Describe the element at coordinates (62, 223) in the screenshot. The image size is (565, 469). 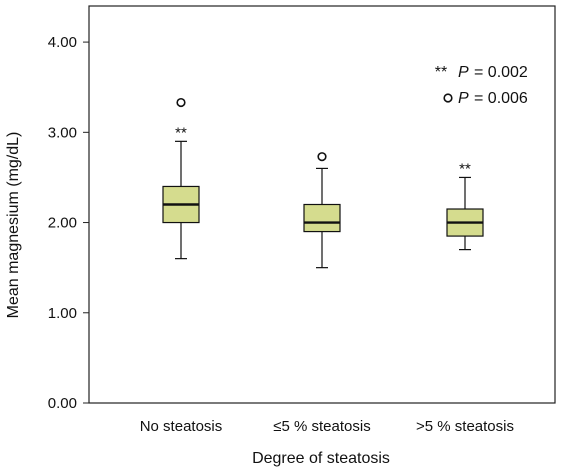
I see `y-tick-label: 2.00` at that location.